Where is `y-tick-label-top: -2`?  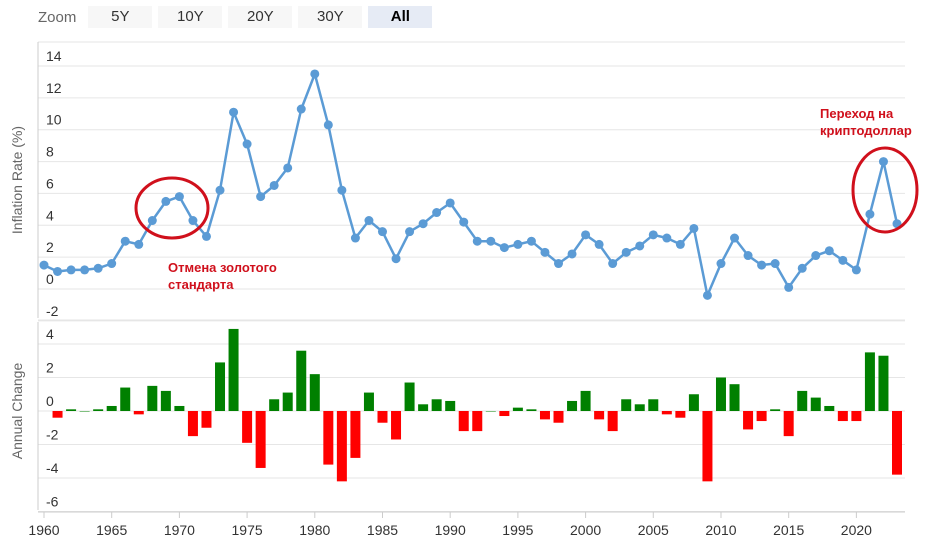 y-tick-label-top: -2 is located at coordinates (52, 311).